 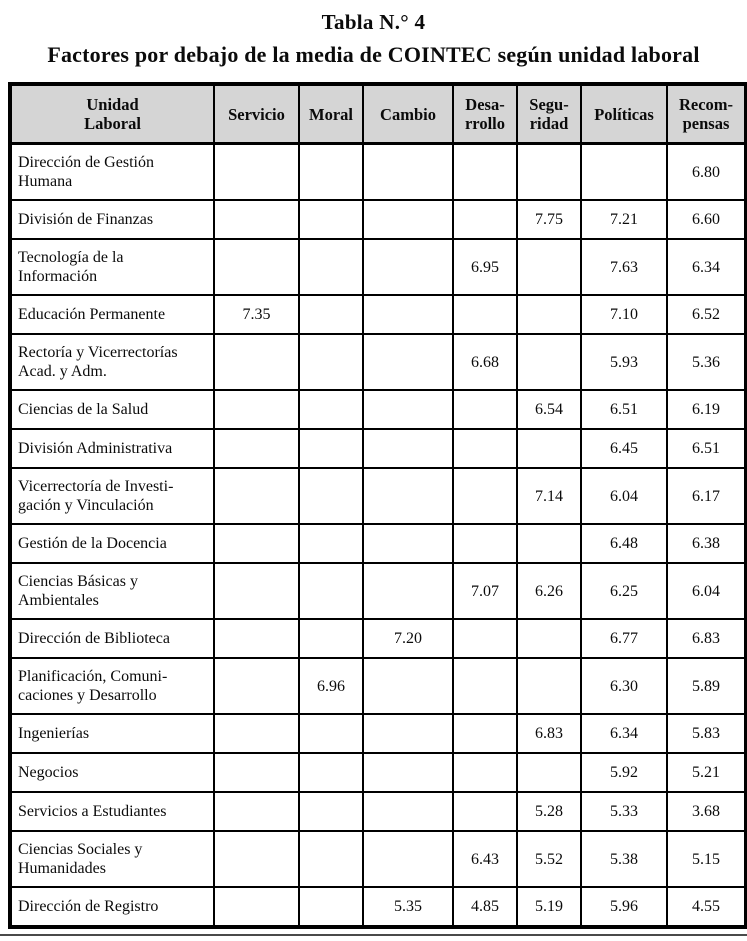 What do you see at coordinates (378, 811) in the screenshot?
I see `table-row: Servicios a Estudiantes 5.28 5.33 3.68` at bounding box center [378, 811].